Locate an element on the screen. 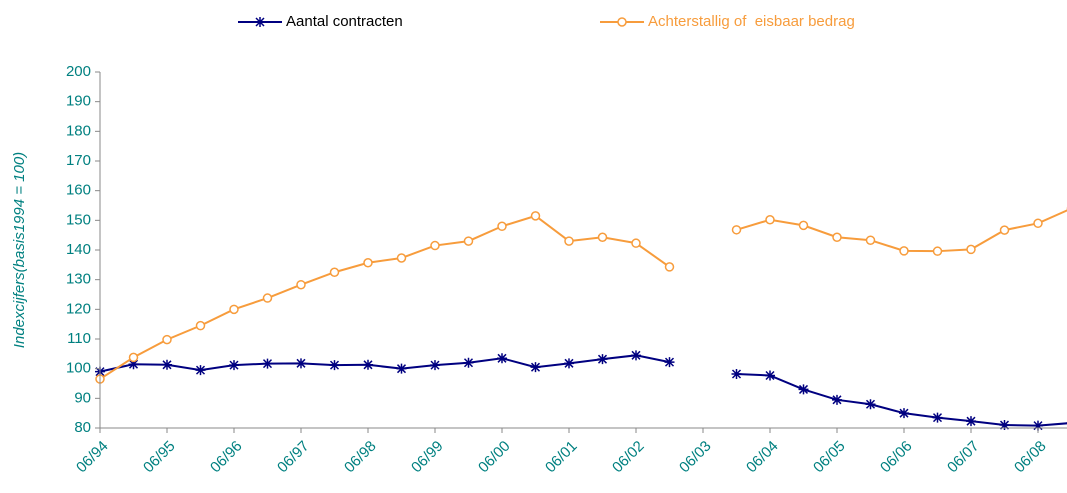  y-tick-label: 120 is located at coordinates (78, 308).